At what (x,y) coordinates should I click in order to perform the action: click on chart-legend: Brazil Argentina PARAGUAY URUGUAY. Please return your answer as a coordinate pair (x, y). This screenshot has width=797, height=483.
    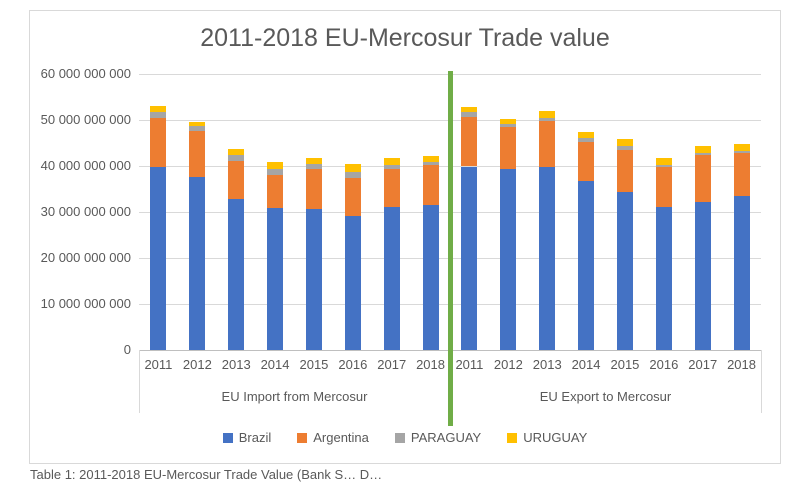
    Looking at the image, I should click on (405, 437).